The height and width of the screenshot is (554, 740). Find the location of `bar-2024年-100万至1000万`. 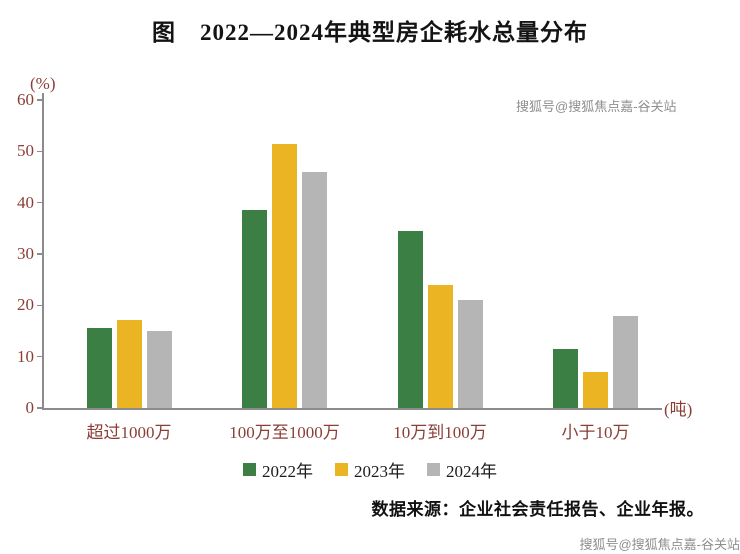

bar-2024年-100万至1000万 is located at coordinates (314, 289).